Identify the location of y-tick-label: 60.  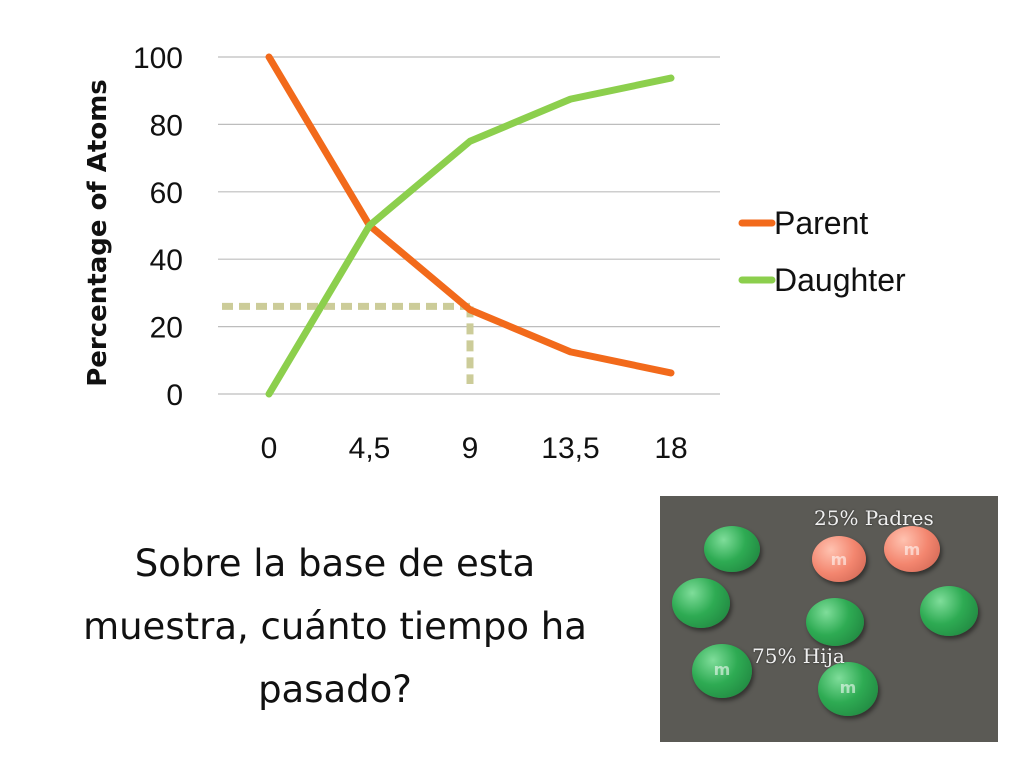
(166, 193).